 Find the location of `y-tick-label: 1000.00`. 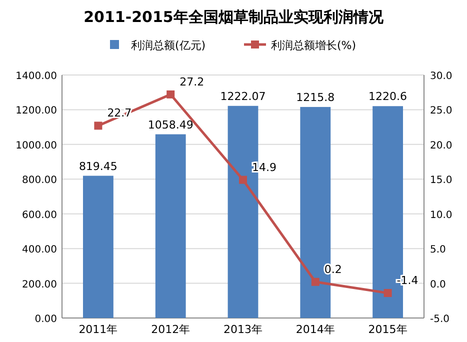

y-tick-label: 1000.00 is located at coordinates (36, 146).